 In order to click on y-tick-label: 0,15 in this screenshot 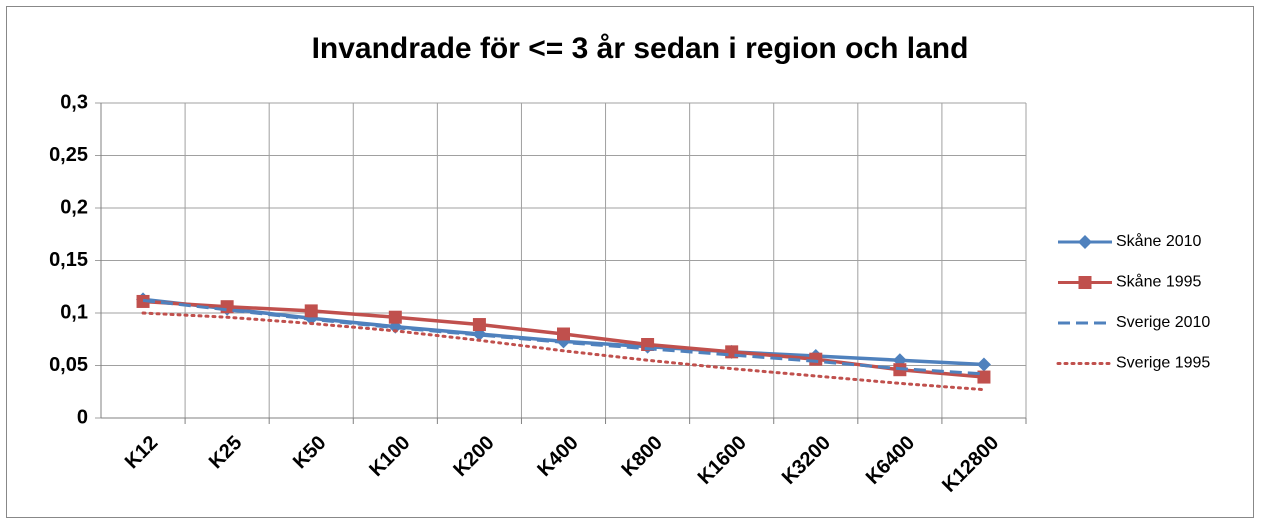, I will do `click(68, 260)`.